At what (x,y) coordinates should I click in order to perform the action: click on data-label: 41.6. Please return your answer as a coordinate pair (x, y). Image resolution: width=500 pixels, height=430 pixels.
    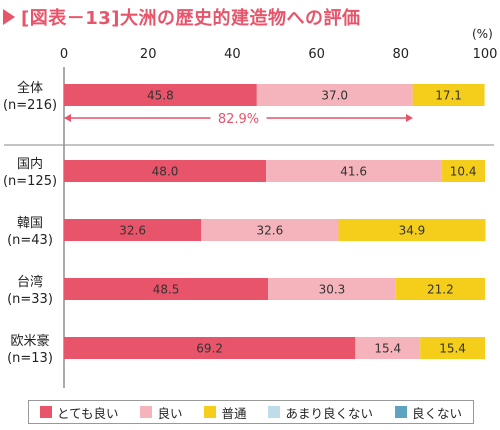
    Looking at the image, I should click on (353, 172).